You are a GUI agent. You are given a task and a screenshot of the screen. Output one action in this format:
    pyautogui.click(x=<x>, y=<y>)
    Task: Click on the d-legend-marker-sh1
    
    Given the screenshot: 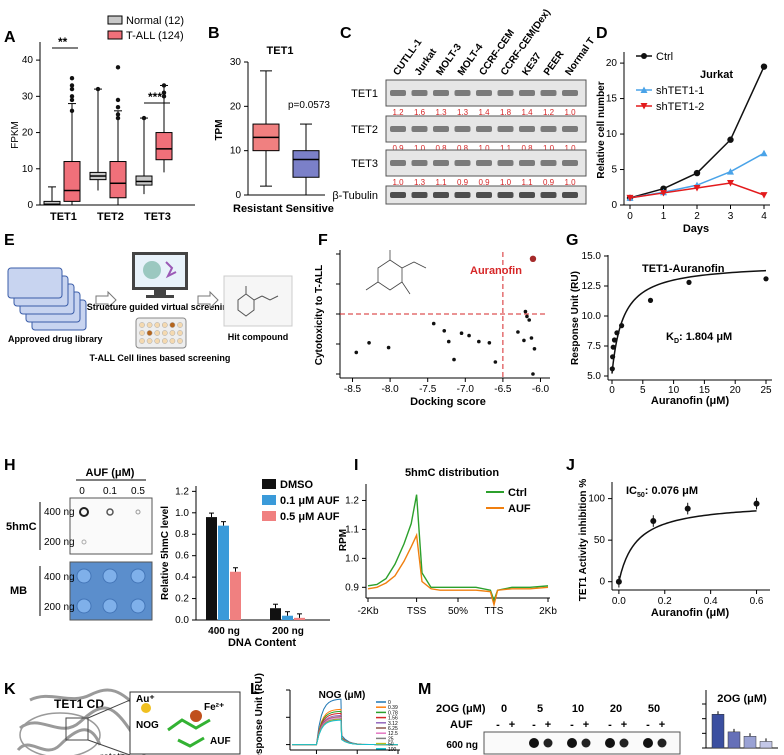 What is the action you would take?
    pyautogui.click(x=644, y=89)
    